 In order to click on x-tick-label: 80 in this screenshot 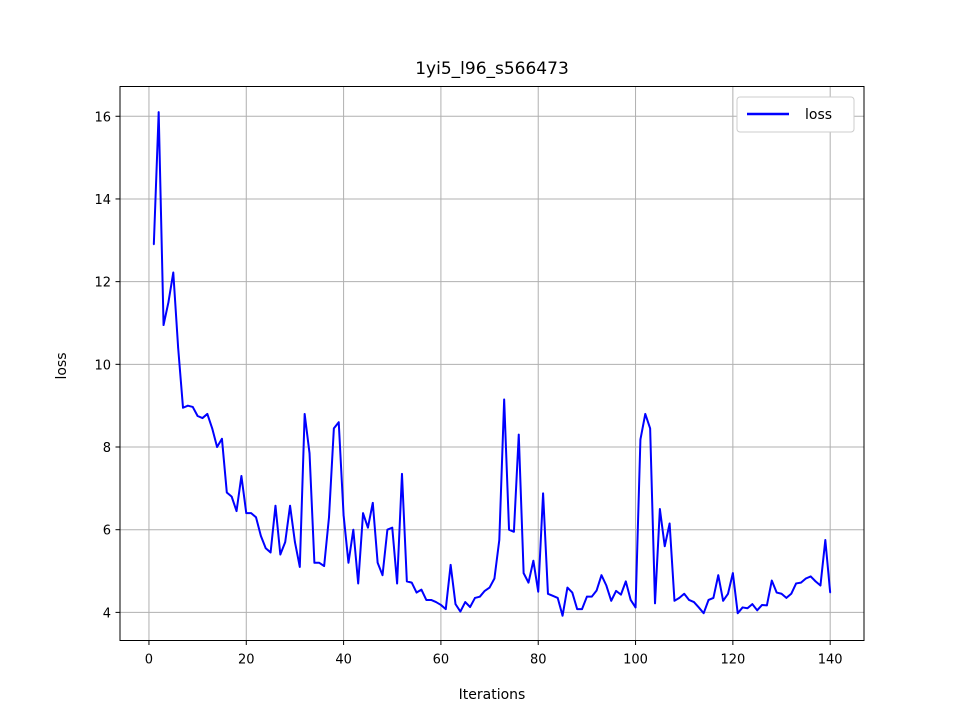, I will do `click(538, 660)`.